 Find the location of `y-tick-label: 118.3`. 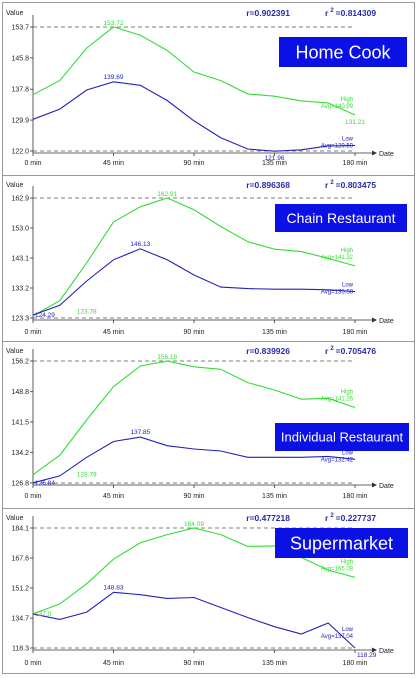

y-tick-label: 118.3 is located at coordinates (20, 649).